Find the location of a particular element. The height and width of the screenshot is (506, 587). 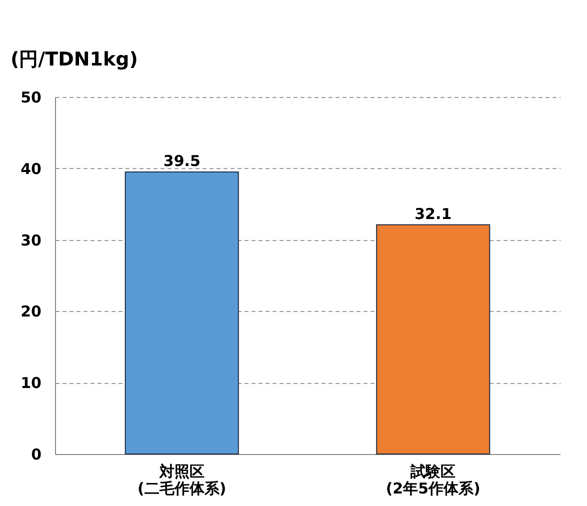

y-tick-label: 40 is located at coordinates (31, 169).